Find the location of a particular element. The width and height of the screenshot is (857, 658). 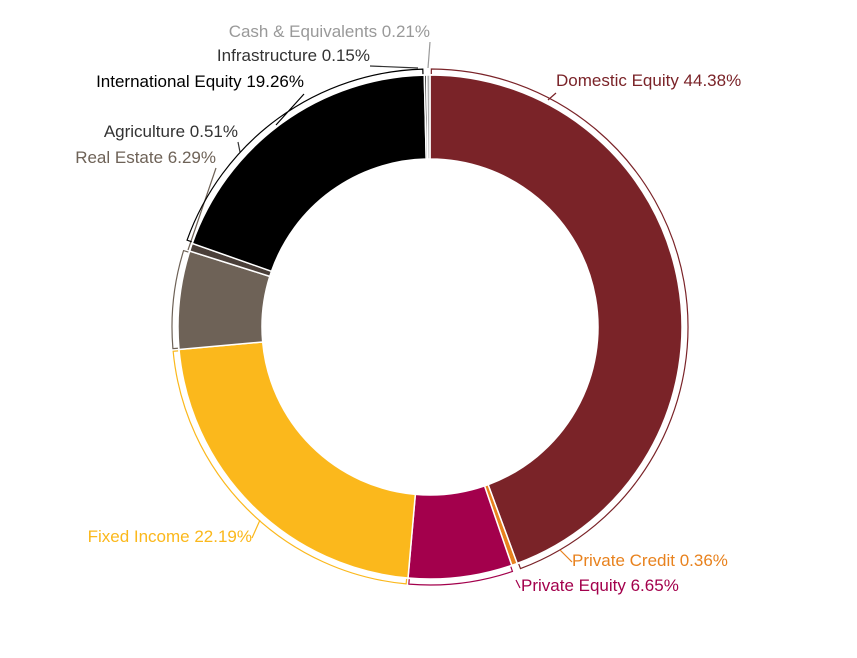

slice-label-cash-equivalents: Cash & Equivalents 0.21% is located at coordinates (329, 31).